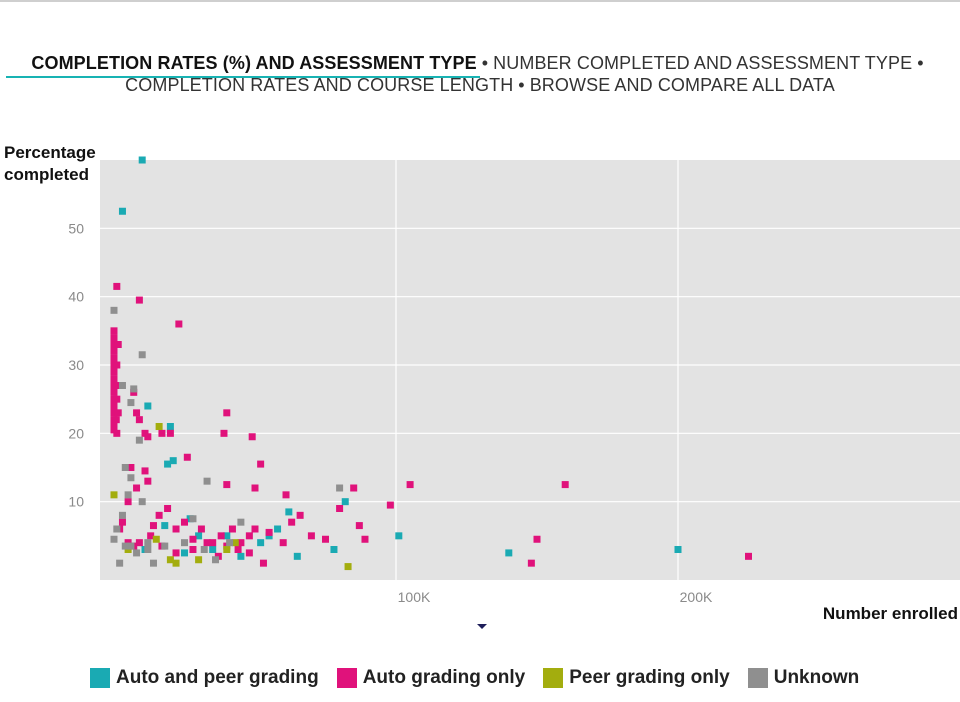  Describe the element at coordinates (319, 85) in the screenshot. I see `tab-completion-rates-course-length: COMPLETION RATES AND COURSE LENGTH` at that location.